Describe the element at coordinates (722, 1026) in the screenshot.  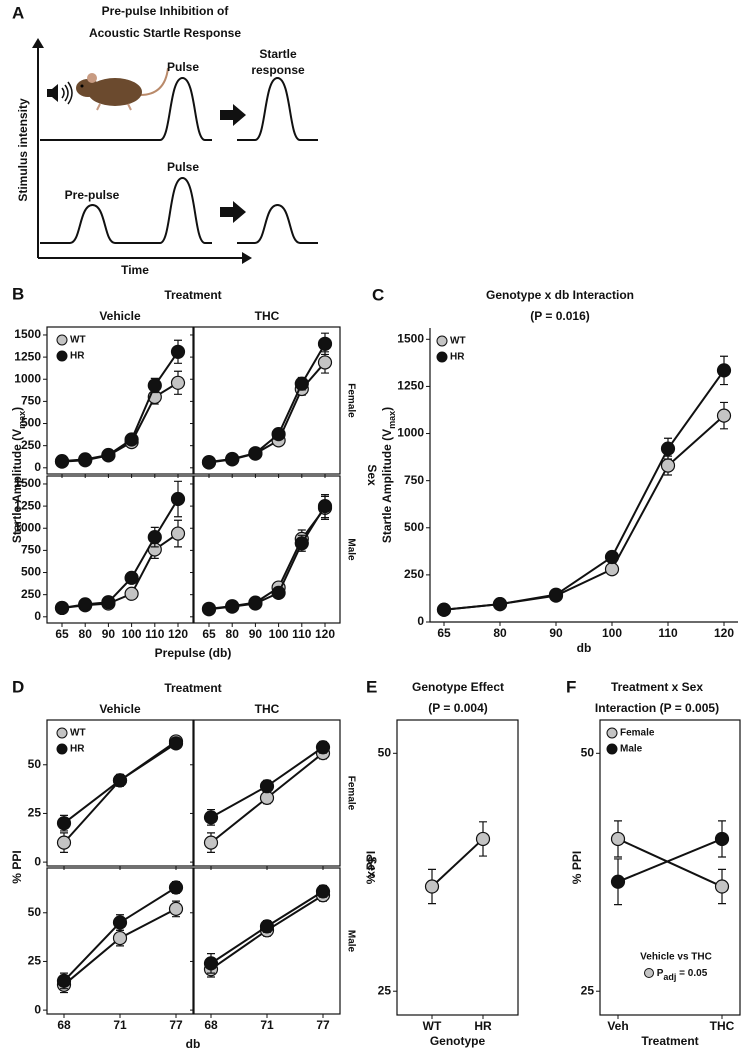
I see `x-tick-label: THC` at that location.